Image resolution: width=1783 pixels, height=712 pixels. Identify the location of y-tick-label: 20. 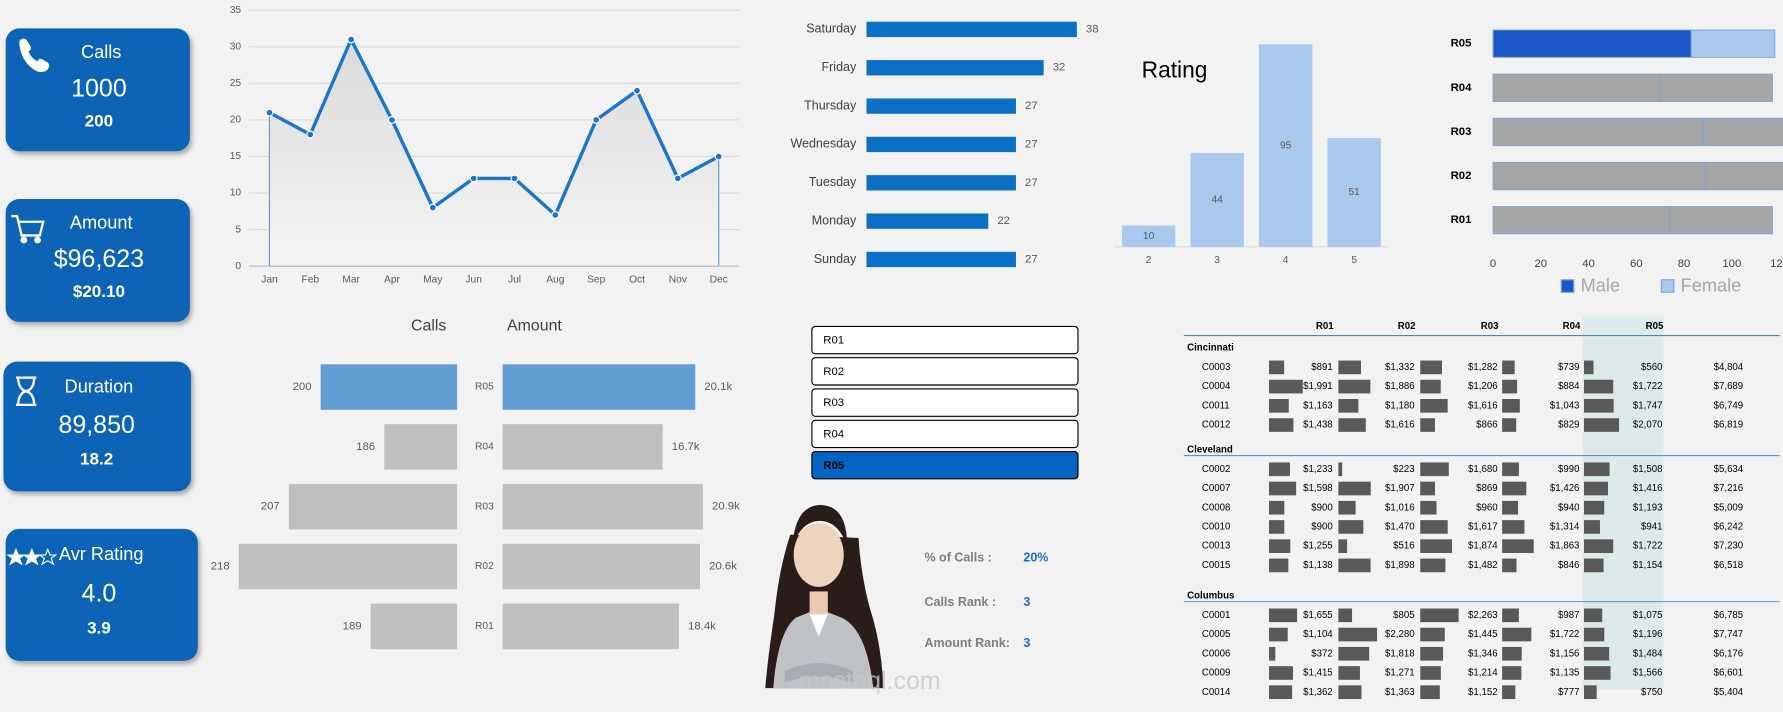
(236, 120).